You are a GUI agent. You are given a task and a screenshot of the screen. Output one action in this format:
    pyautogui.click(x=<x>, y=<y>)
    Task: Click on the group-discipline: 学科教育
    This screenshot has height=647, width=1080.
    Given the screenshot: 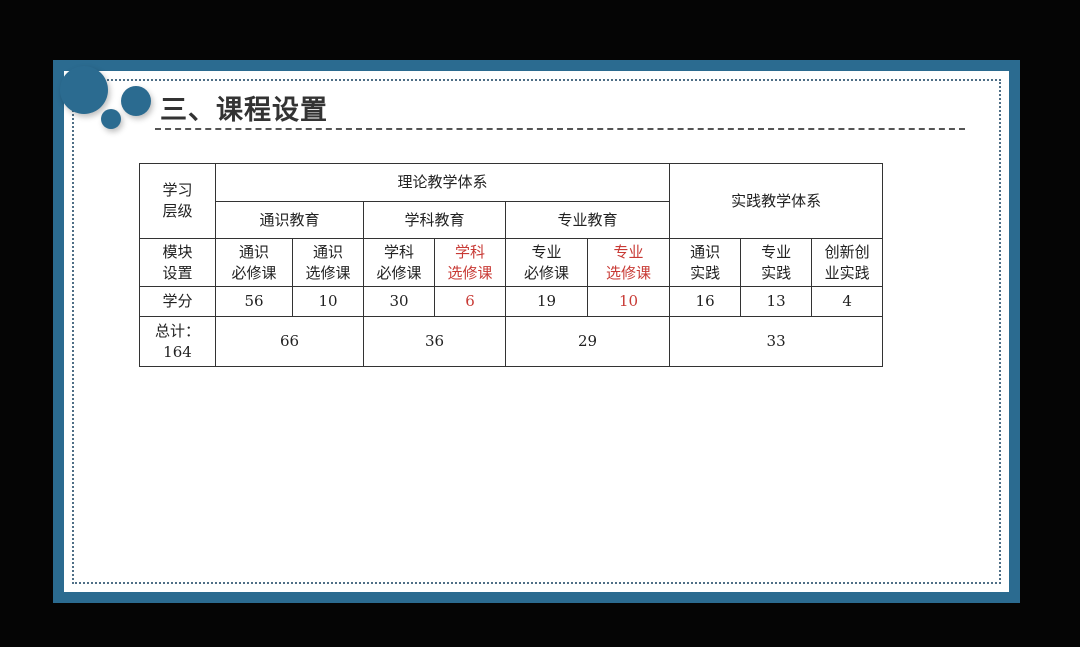 What is the action you would take?
    pyautogui.click(x=434, y=220)
    